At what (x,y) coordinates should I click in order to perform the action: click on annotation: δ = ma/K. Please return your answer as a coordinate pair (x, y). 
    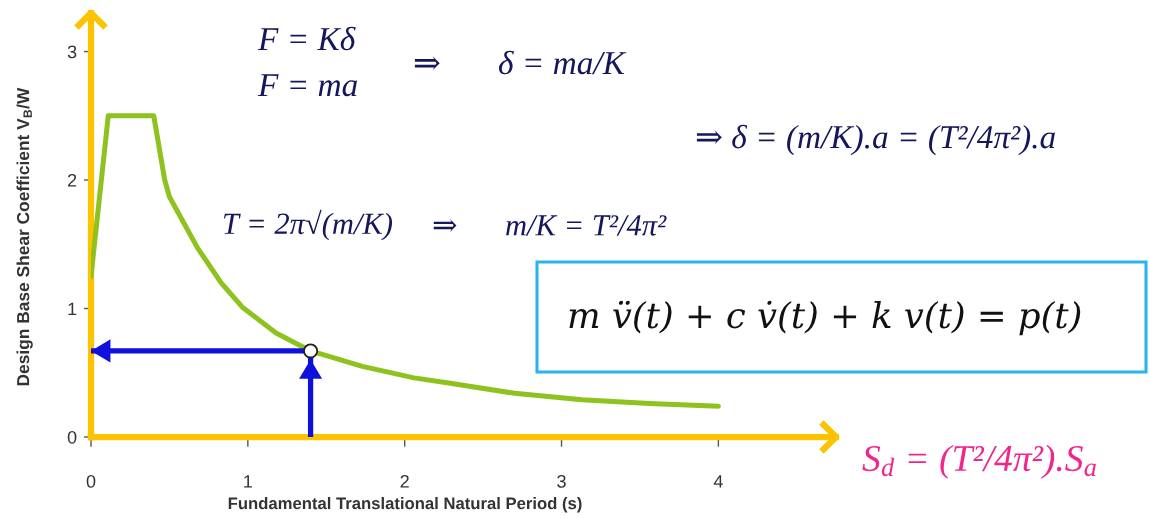
    Looking at the image, I should click on (562, 62).